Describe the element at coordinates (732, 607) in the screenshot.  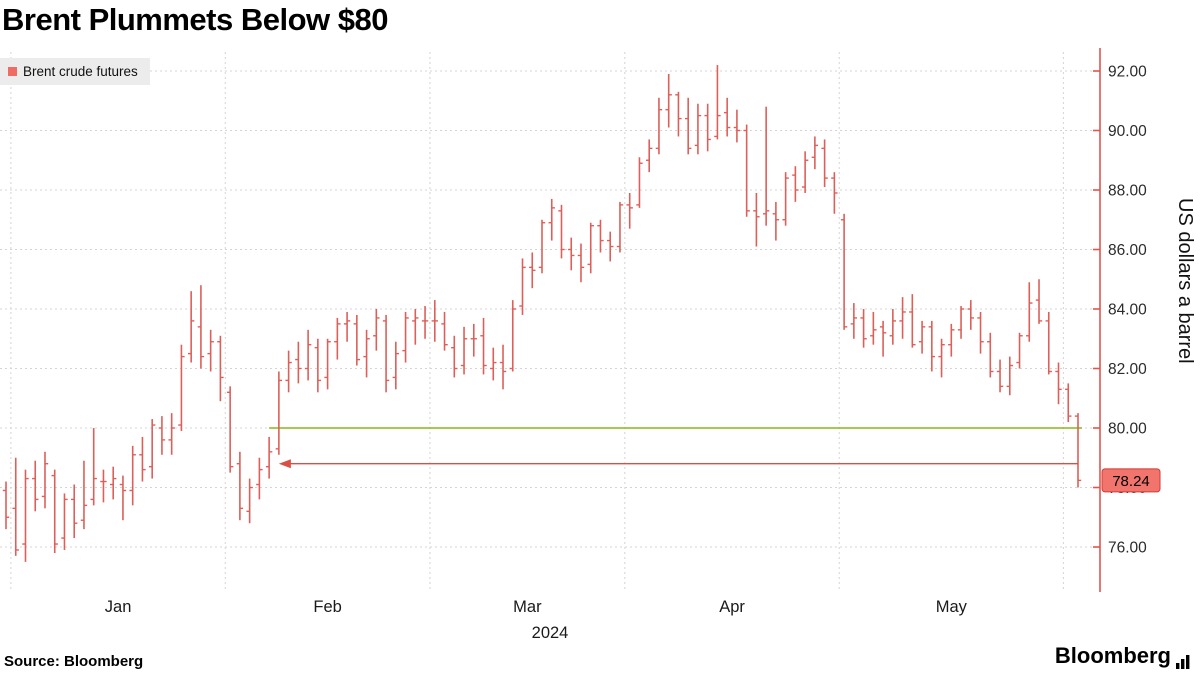
I see `svg-text: Apr` at that location.